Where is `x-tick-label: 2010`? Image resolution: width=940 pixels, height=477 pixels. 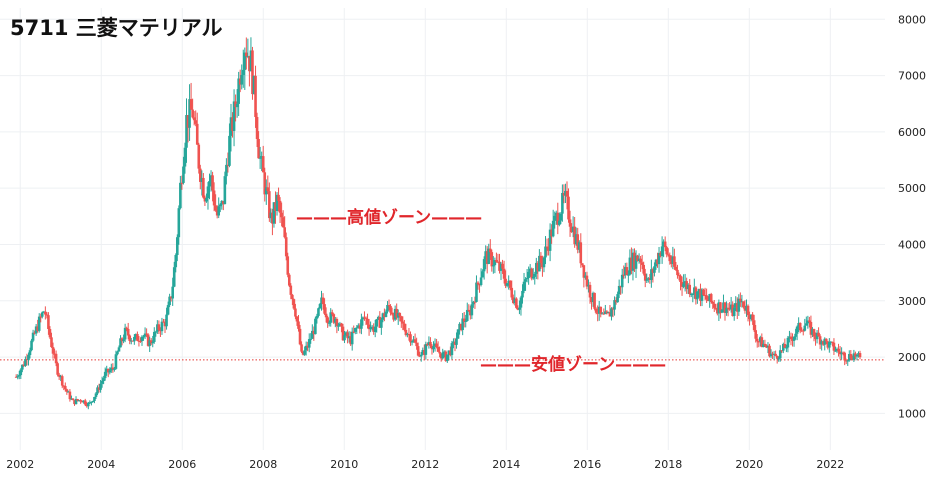
x-tick-label: 2010 is located at coordinates (344, 464).